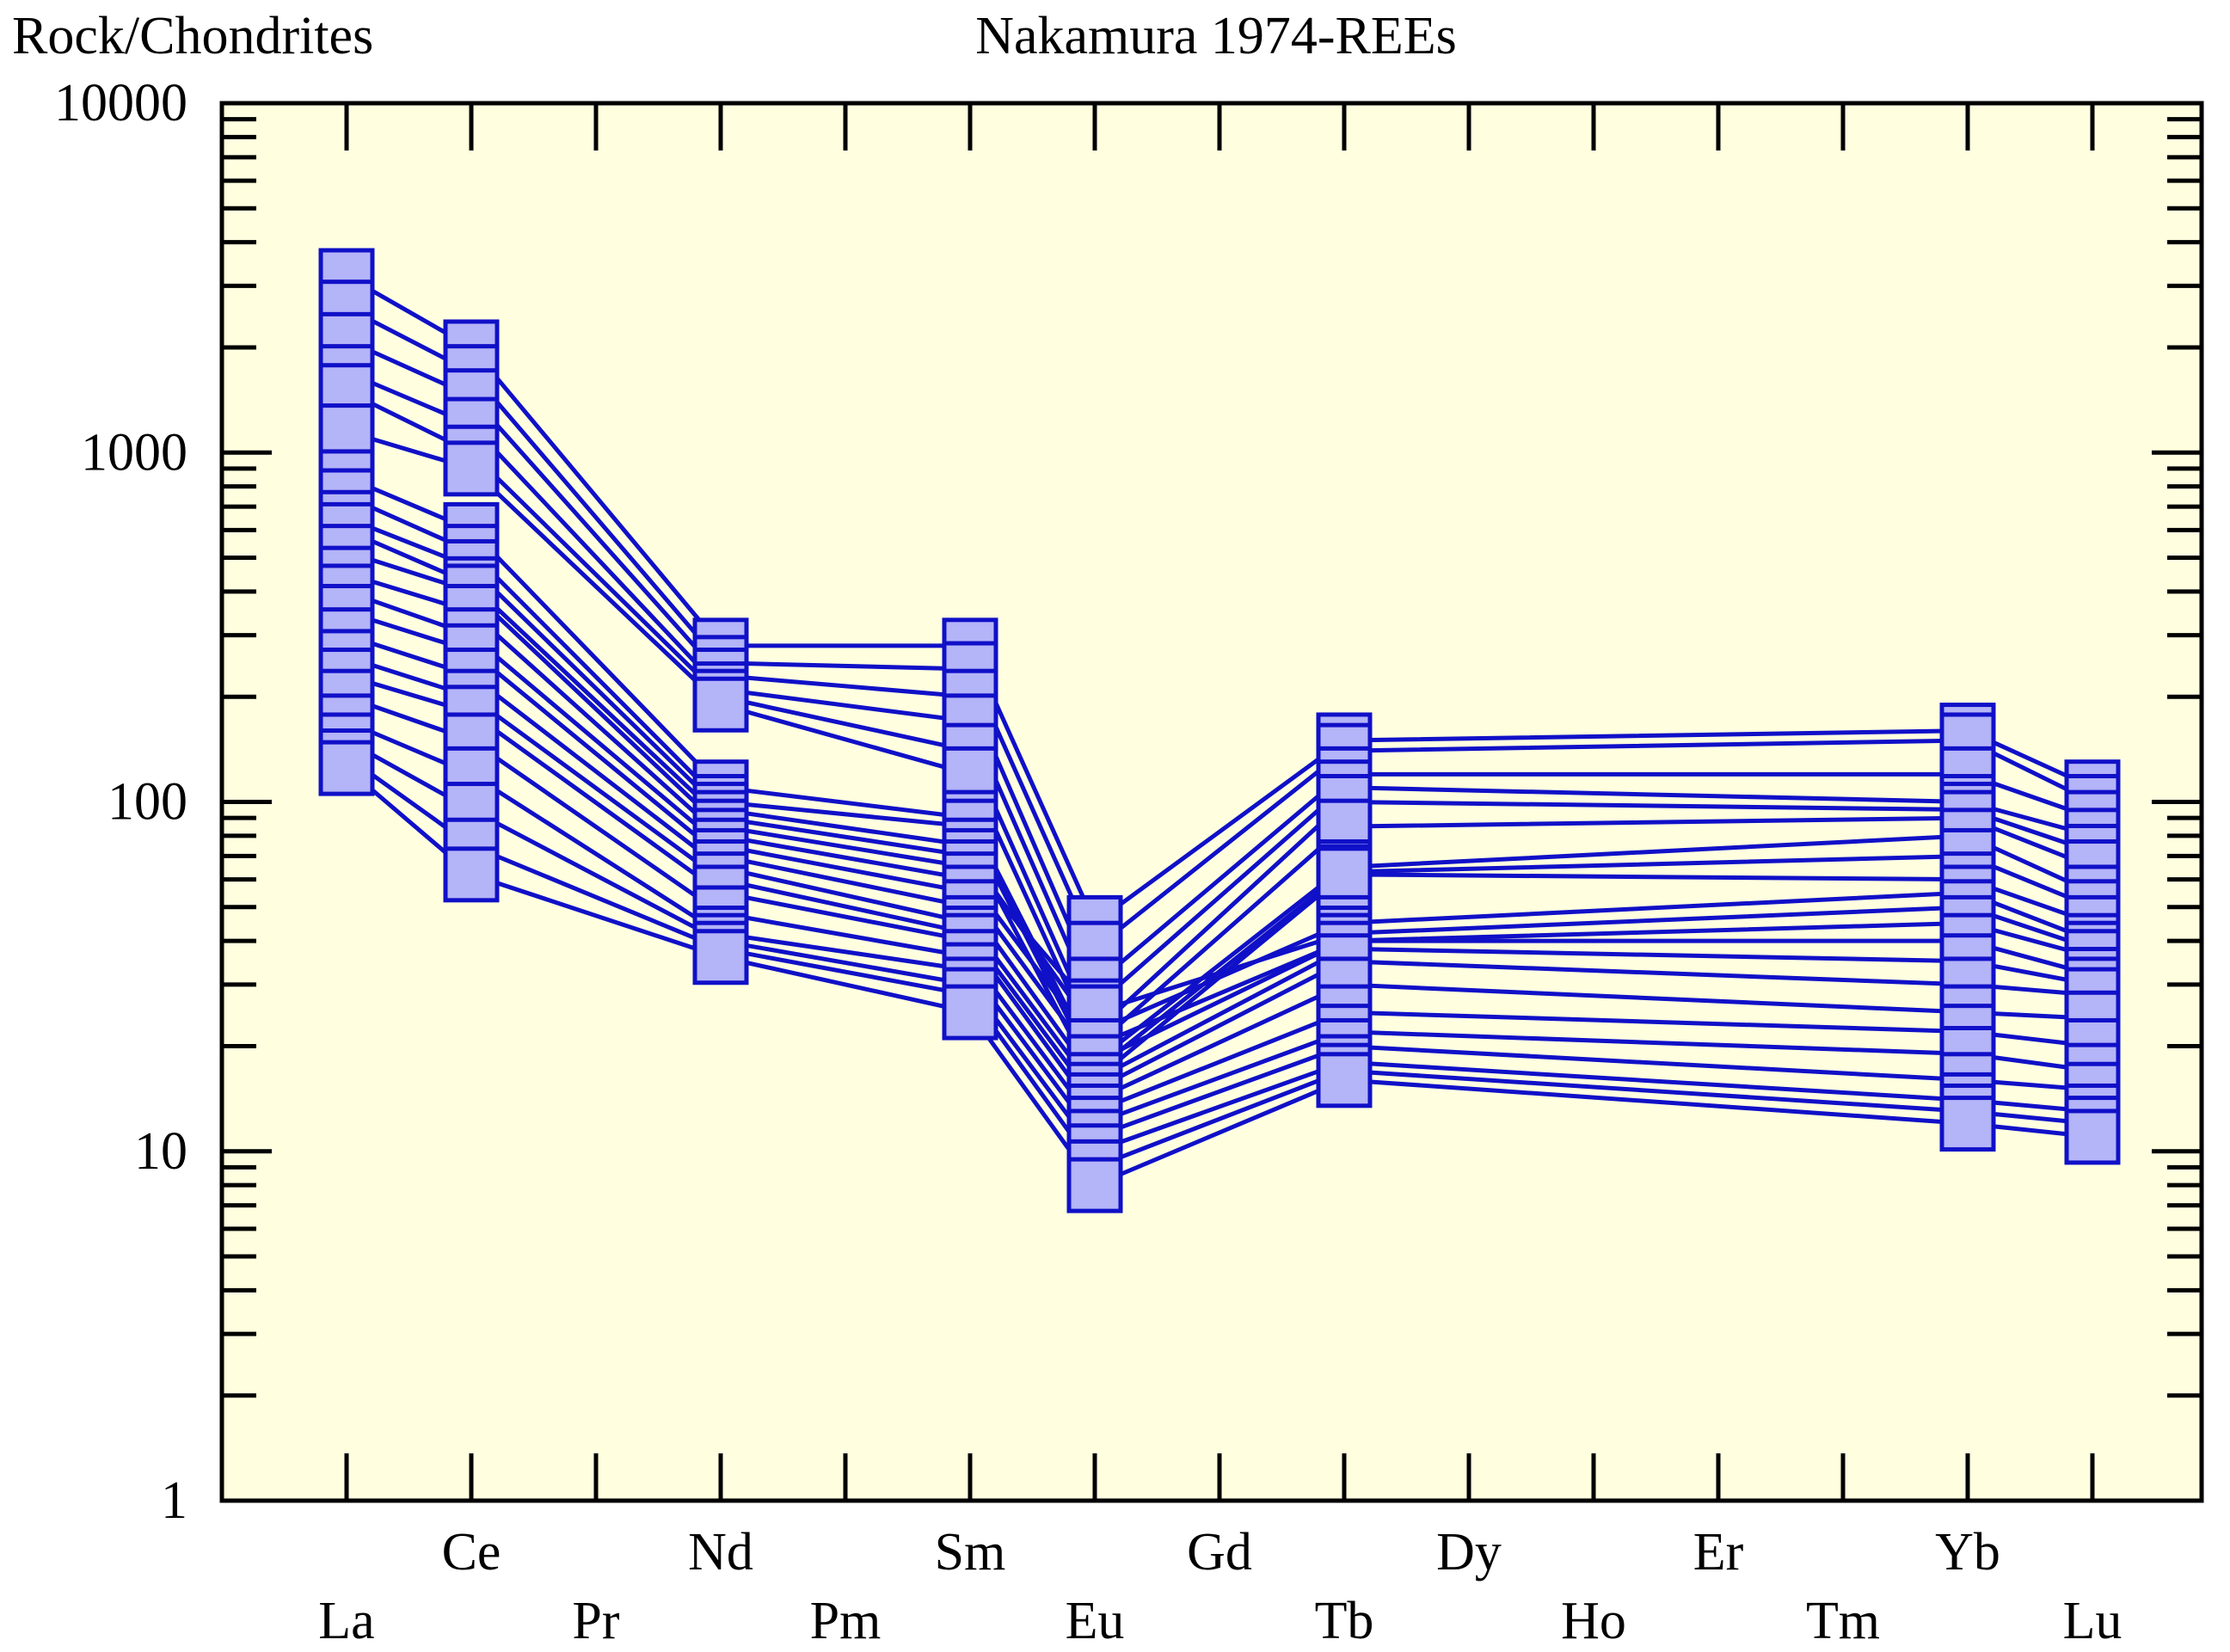 The height and width of the screenshot is (1652, 2230). What do you see at coordinates (595, 1621) in the screenshot?
I see `x-tick-label-Pr: Pr` at bounding box center [595, 1621].